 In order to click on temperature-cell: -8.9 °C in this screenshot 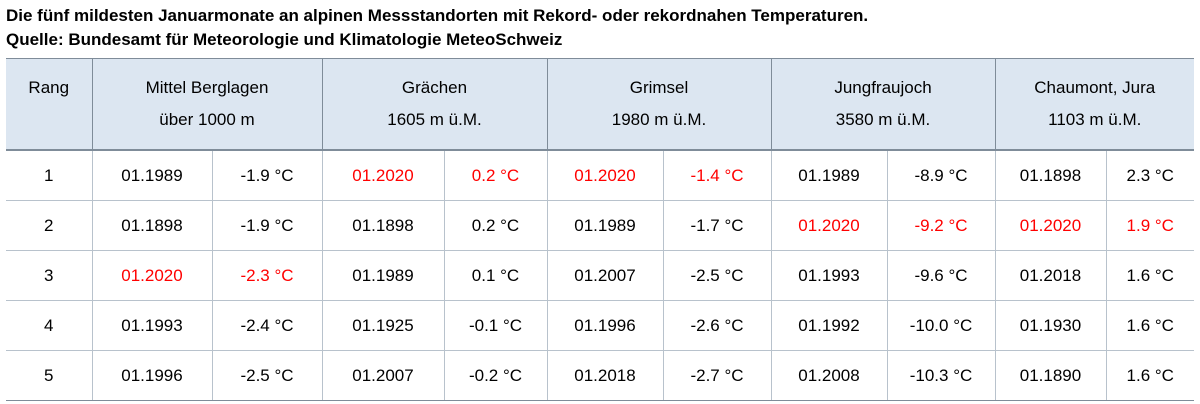, I will do `click(940, 175)`.